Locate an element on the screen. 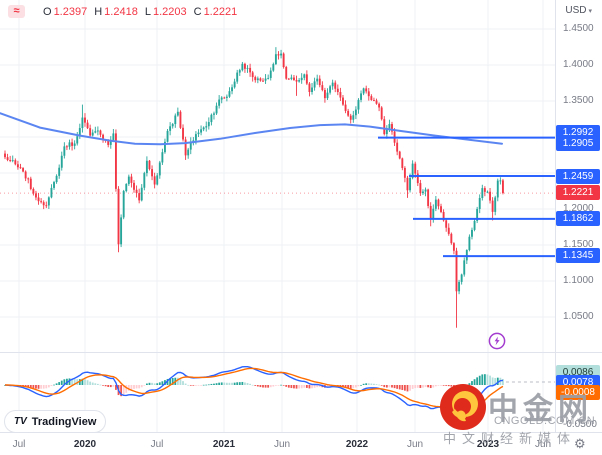  price-label-pill: 1.2905 is located at coordinates (578, 143).